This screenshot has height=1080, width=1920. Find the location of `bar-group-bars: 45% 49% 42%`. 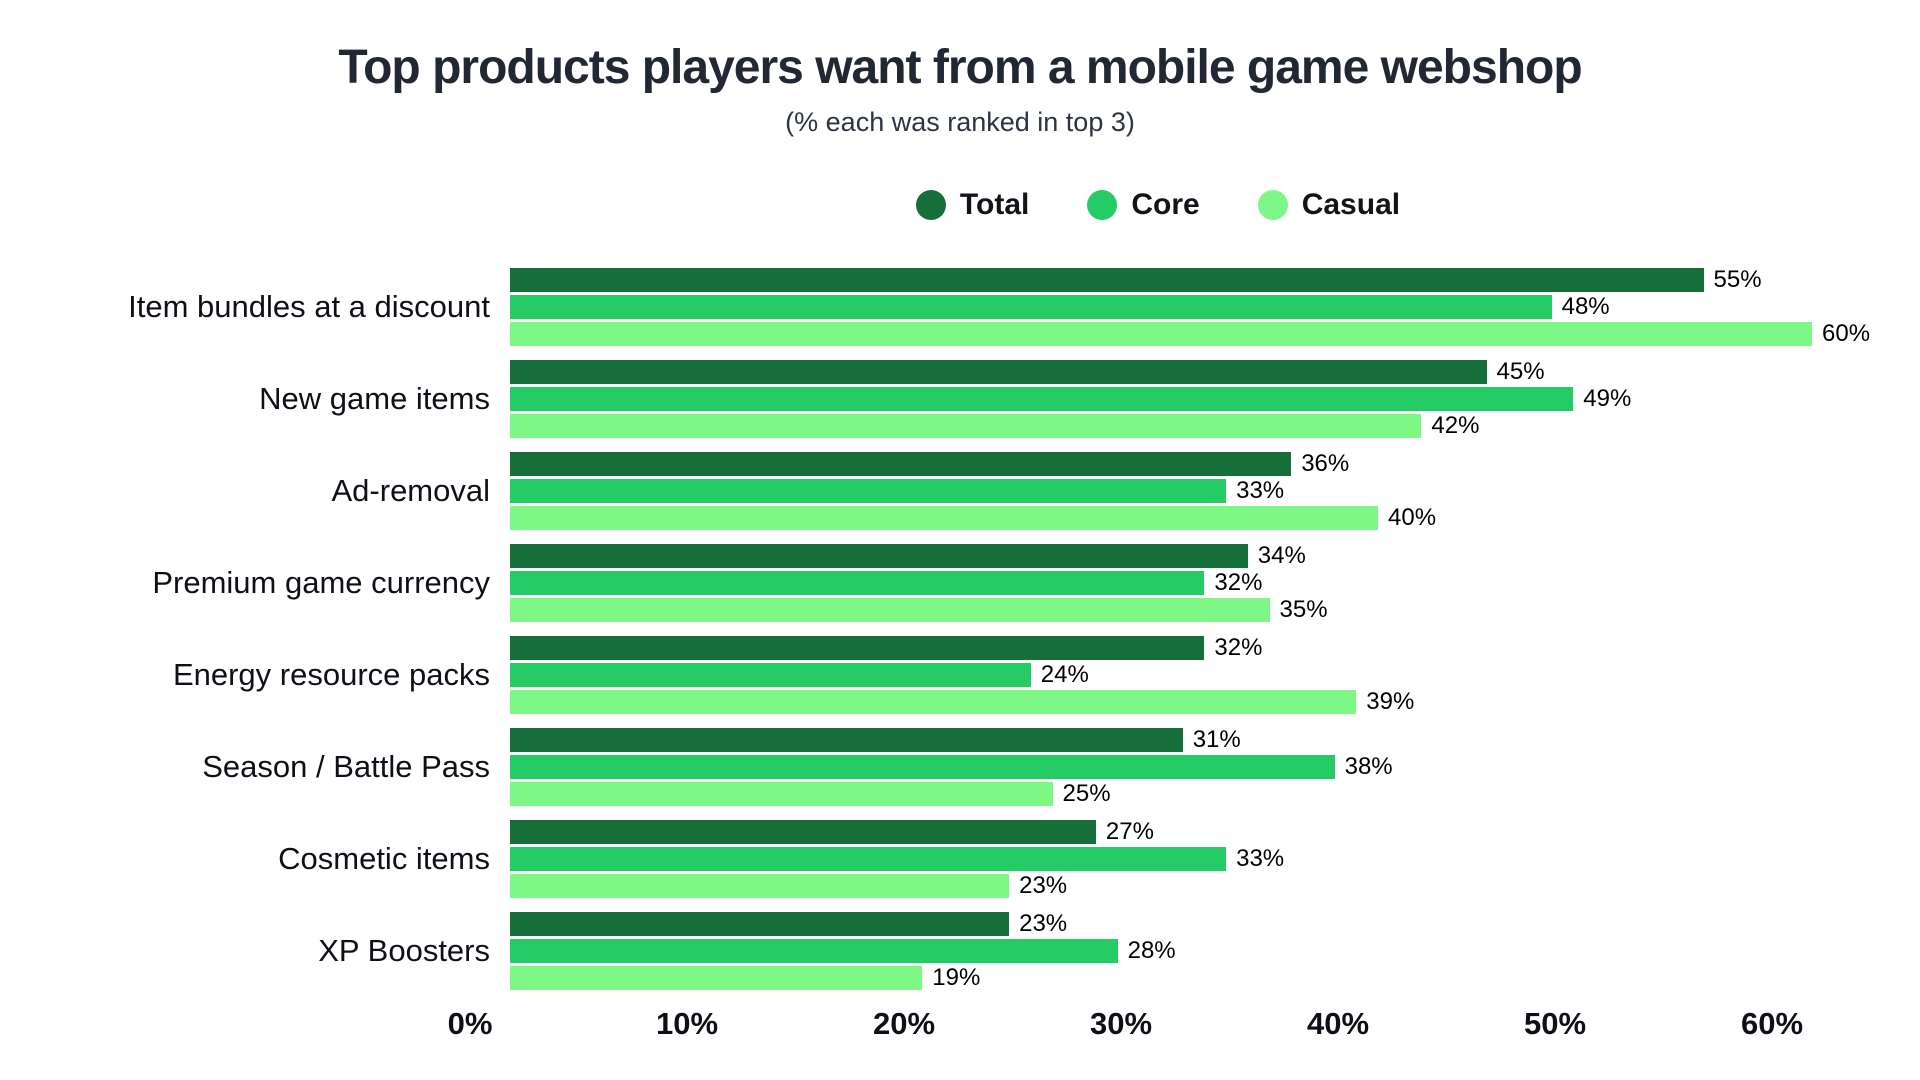

bar-group-bars: 45% 49% 42% is located at coordinates (1161, 398).